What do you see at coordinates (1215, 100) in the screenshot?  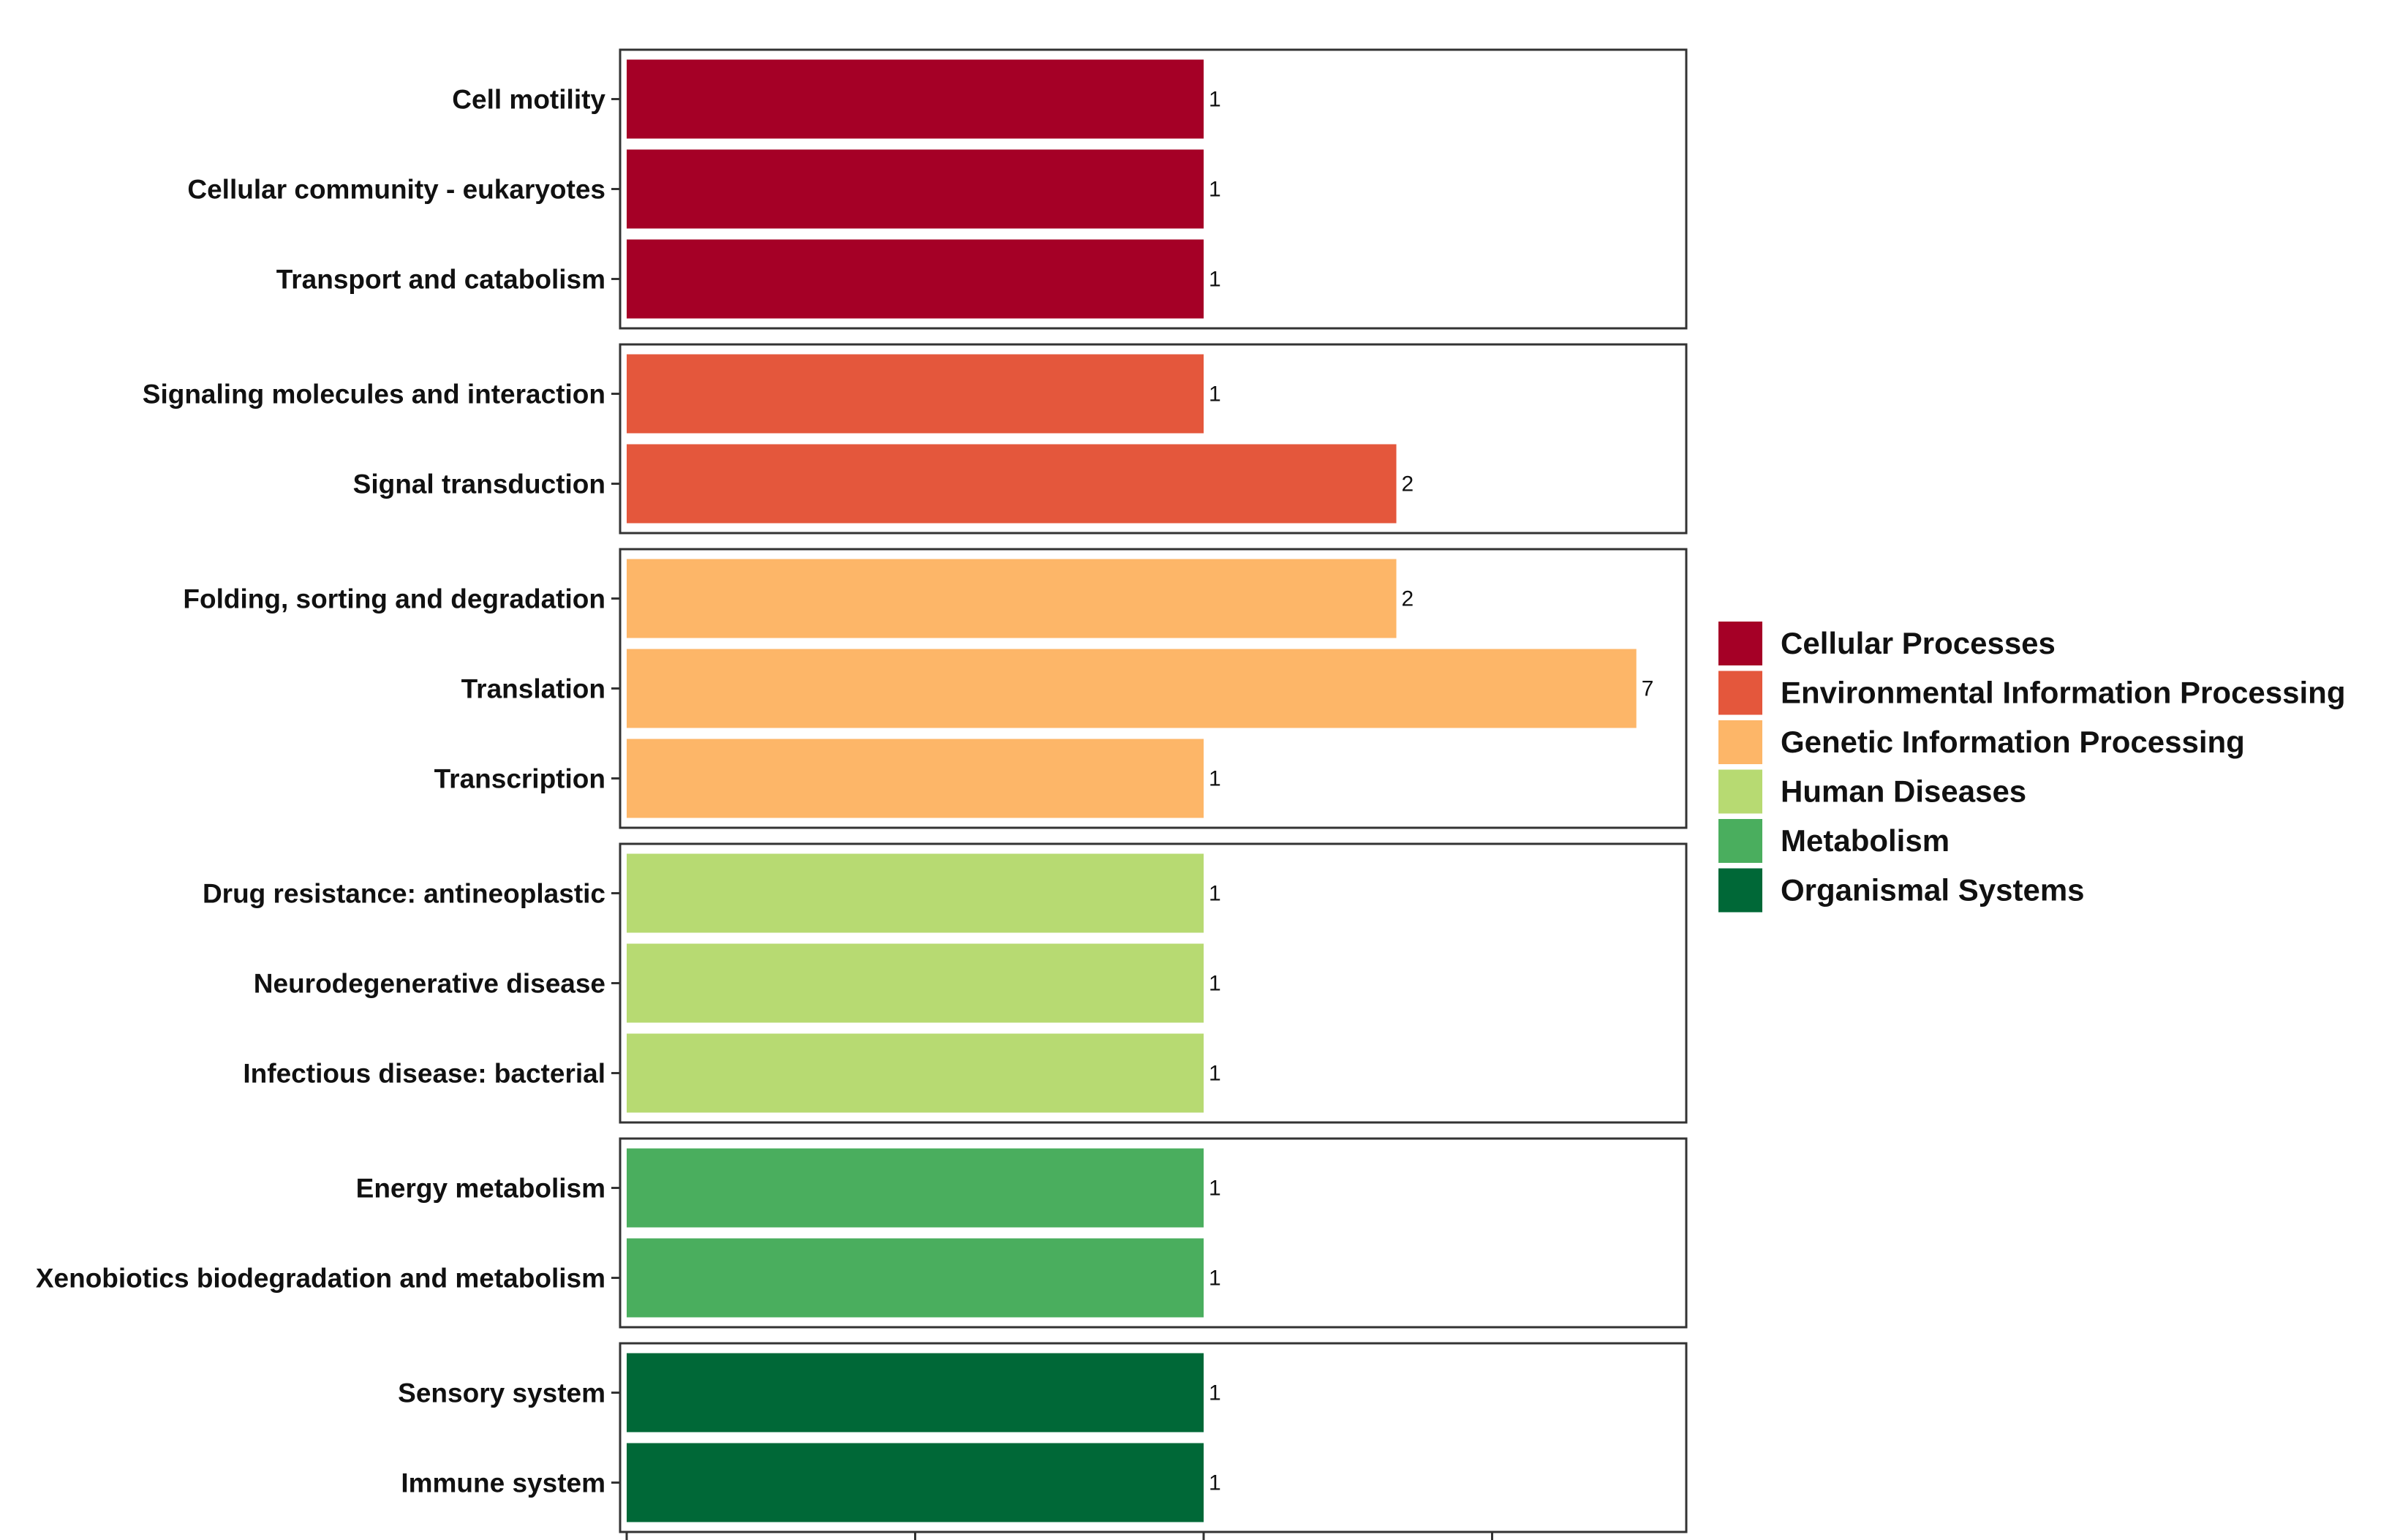 I see `value-label-cell-motility: 1` at bounding box center [1215, 100].